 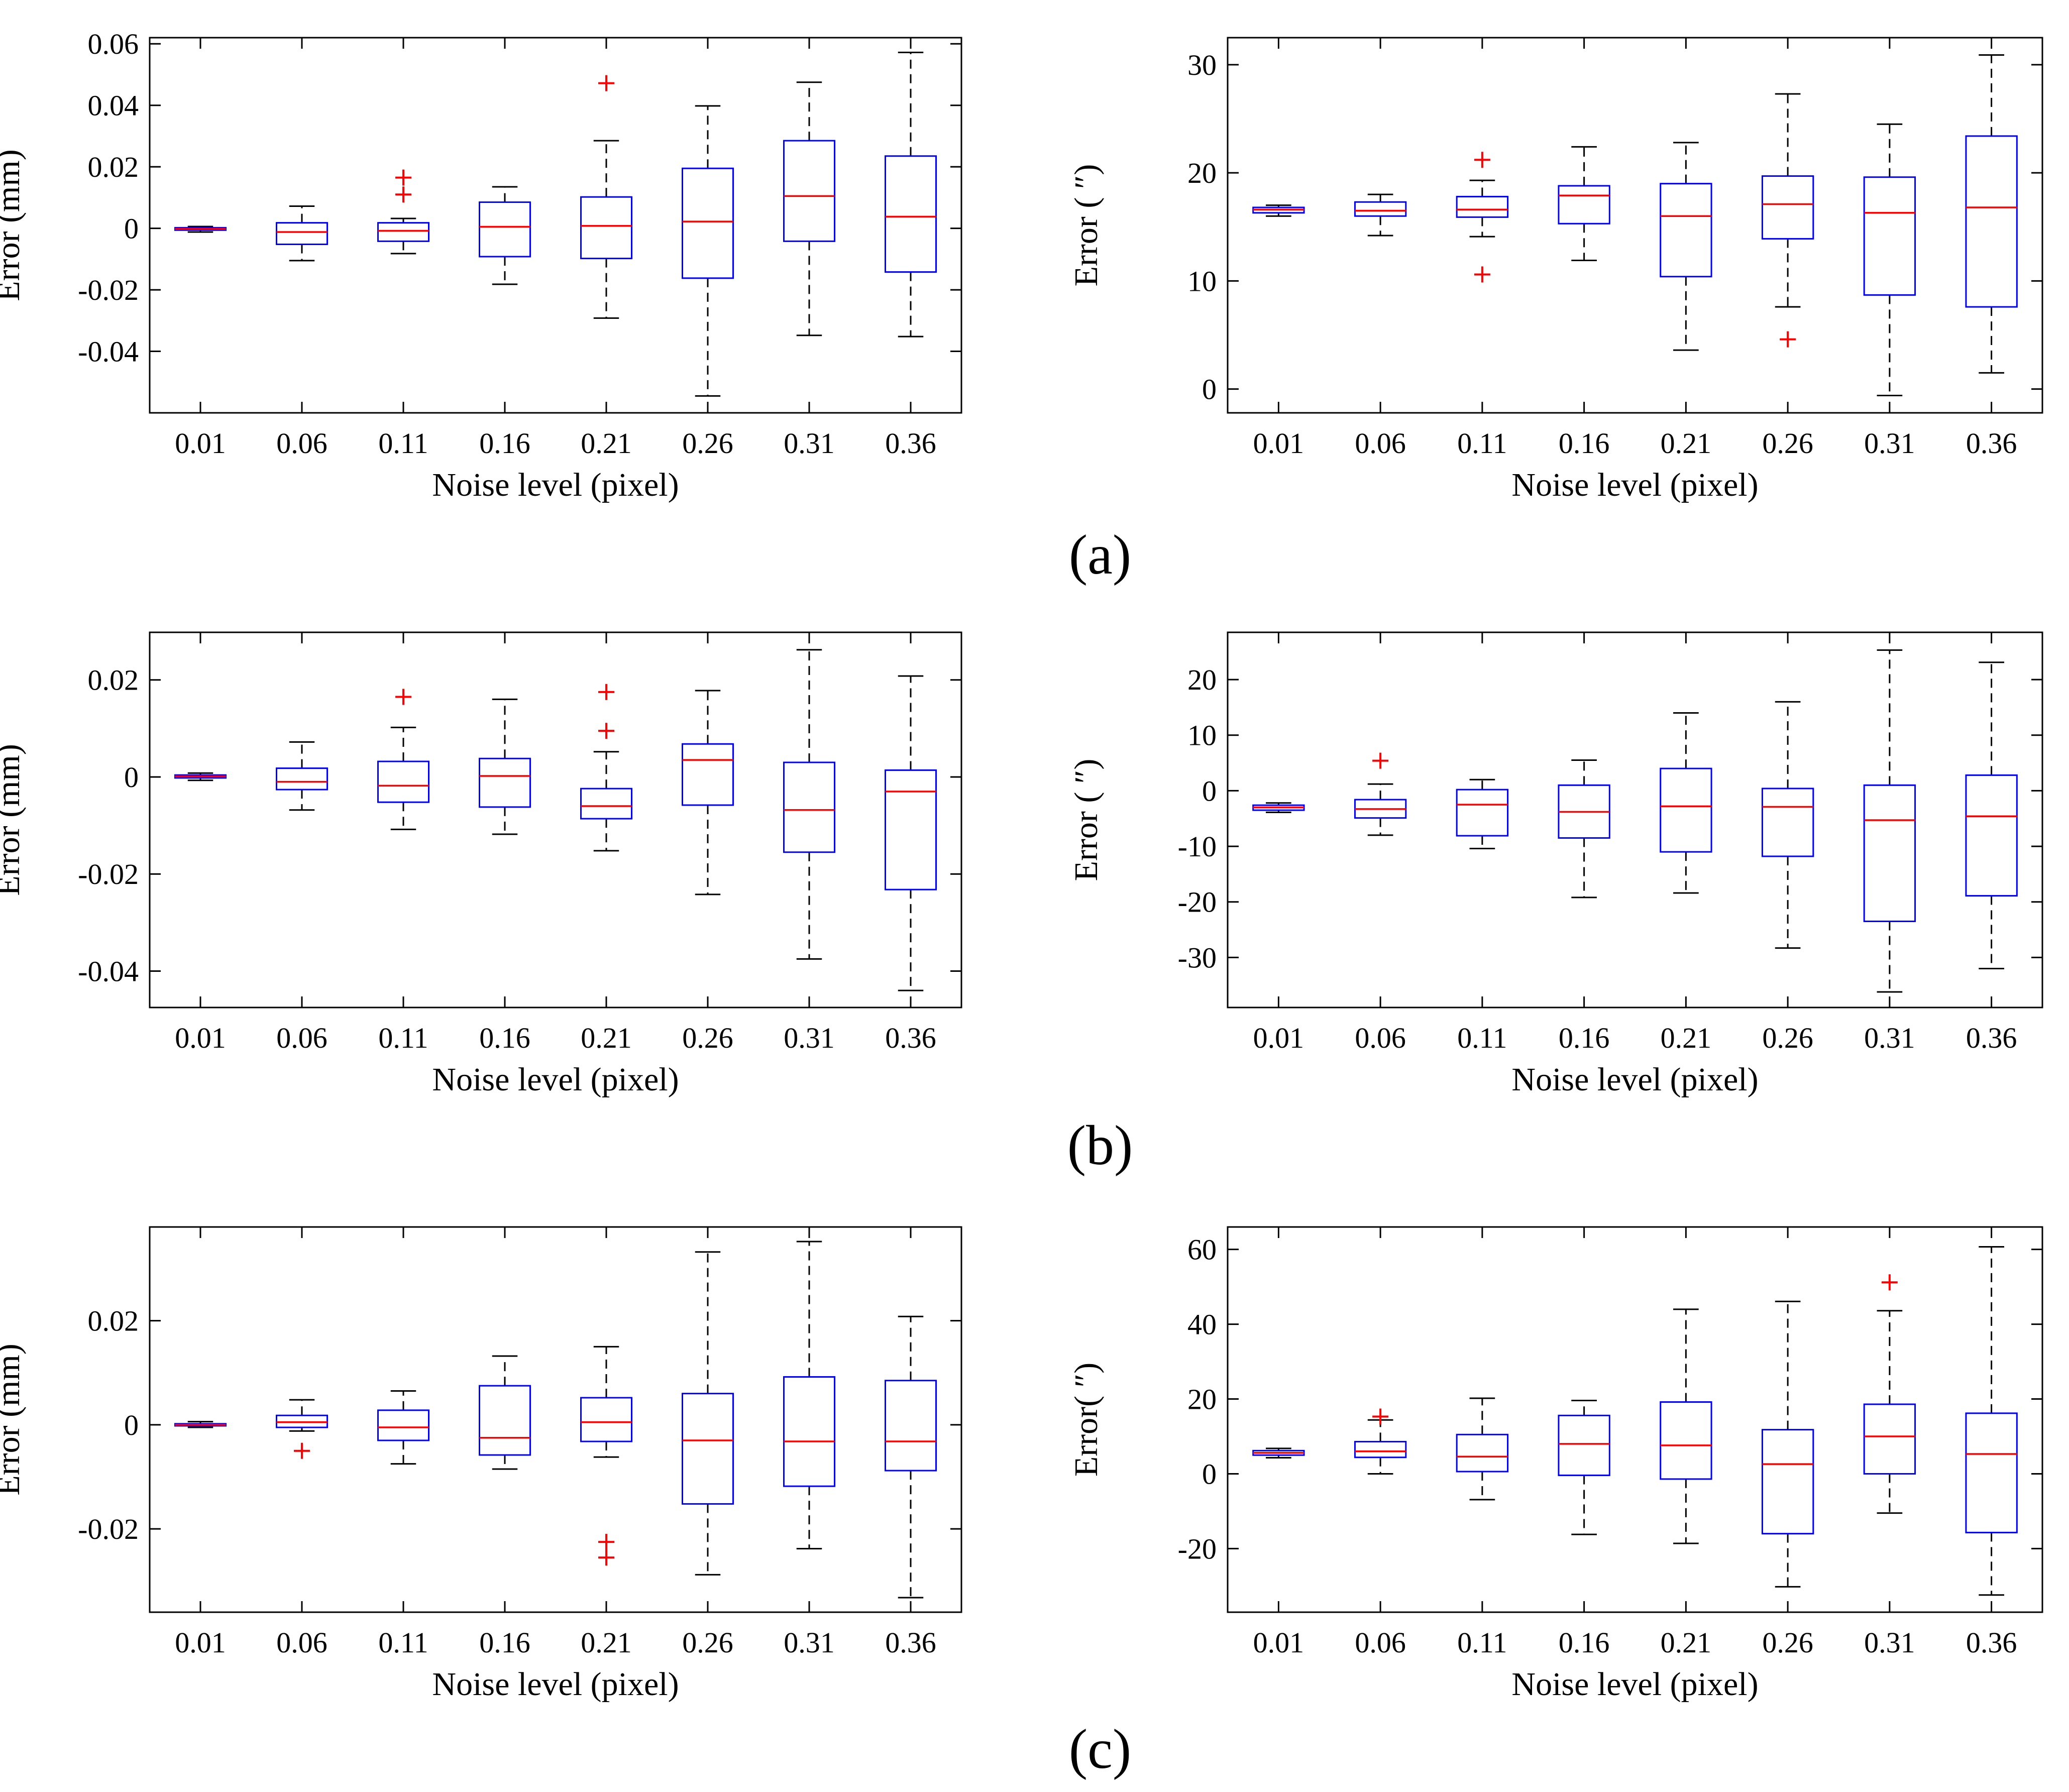 What do you see at coordinates (1086, 226) in the screenshot?
I see `y-axis-label: Error ( ″)` at bounding box center [1086, 226].